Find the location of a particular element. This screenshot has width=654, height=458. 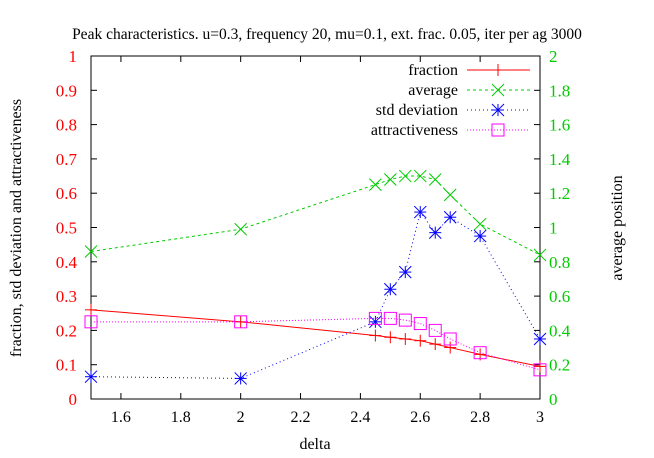

y-left-tick-label: 0.6 is located at coordinates (66, 193).